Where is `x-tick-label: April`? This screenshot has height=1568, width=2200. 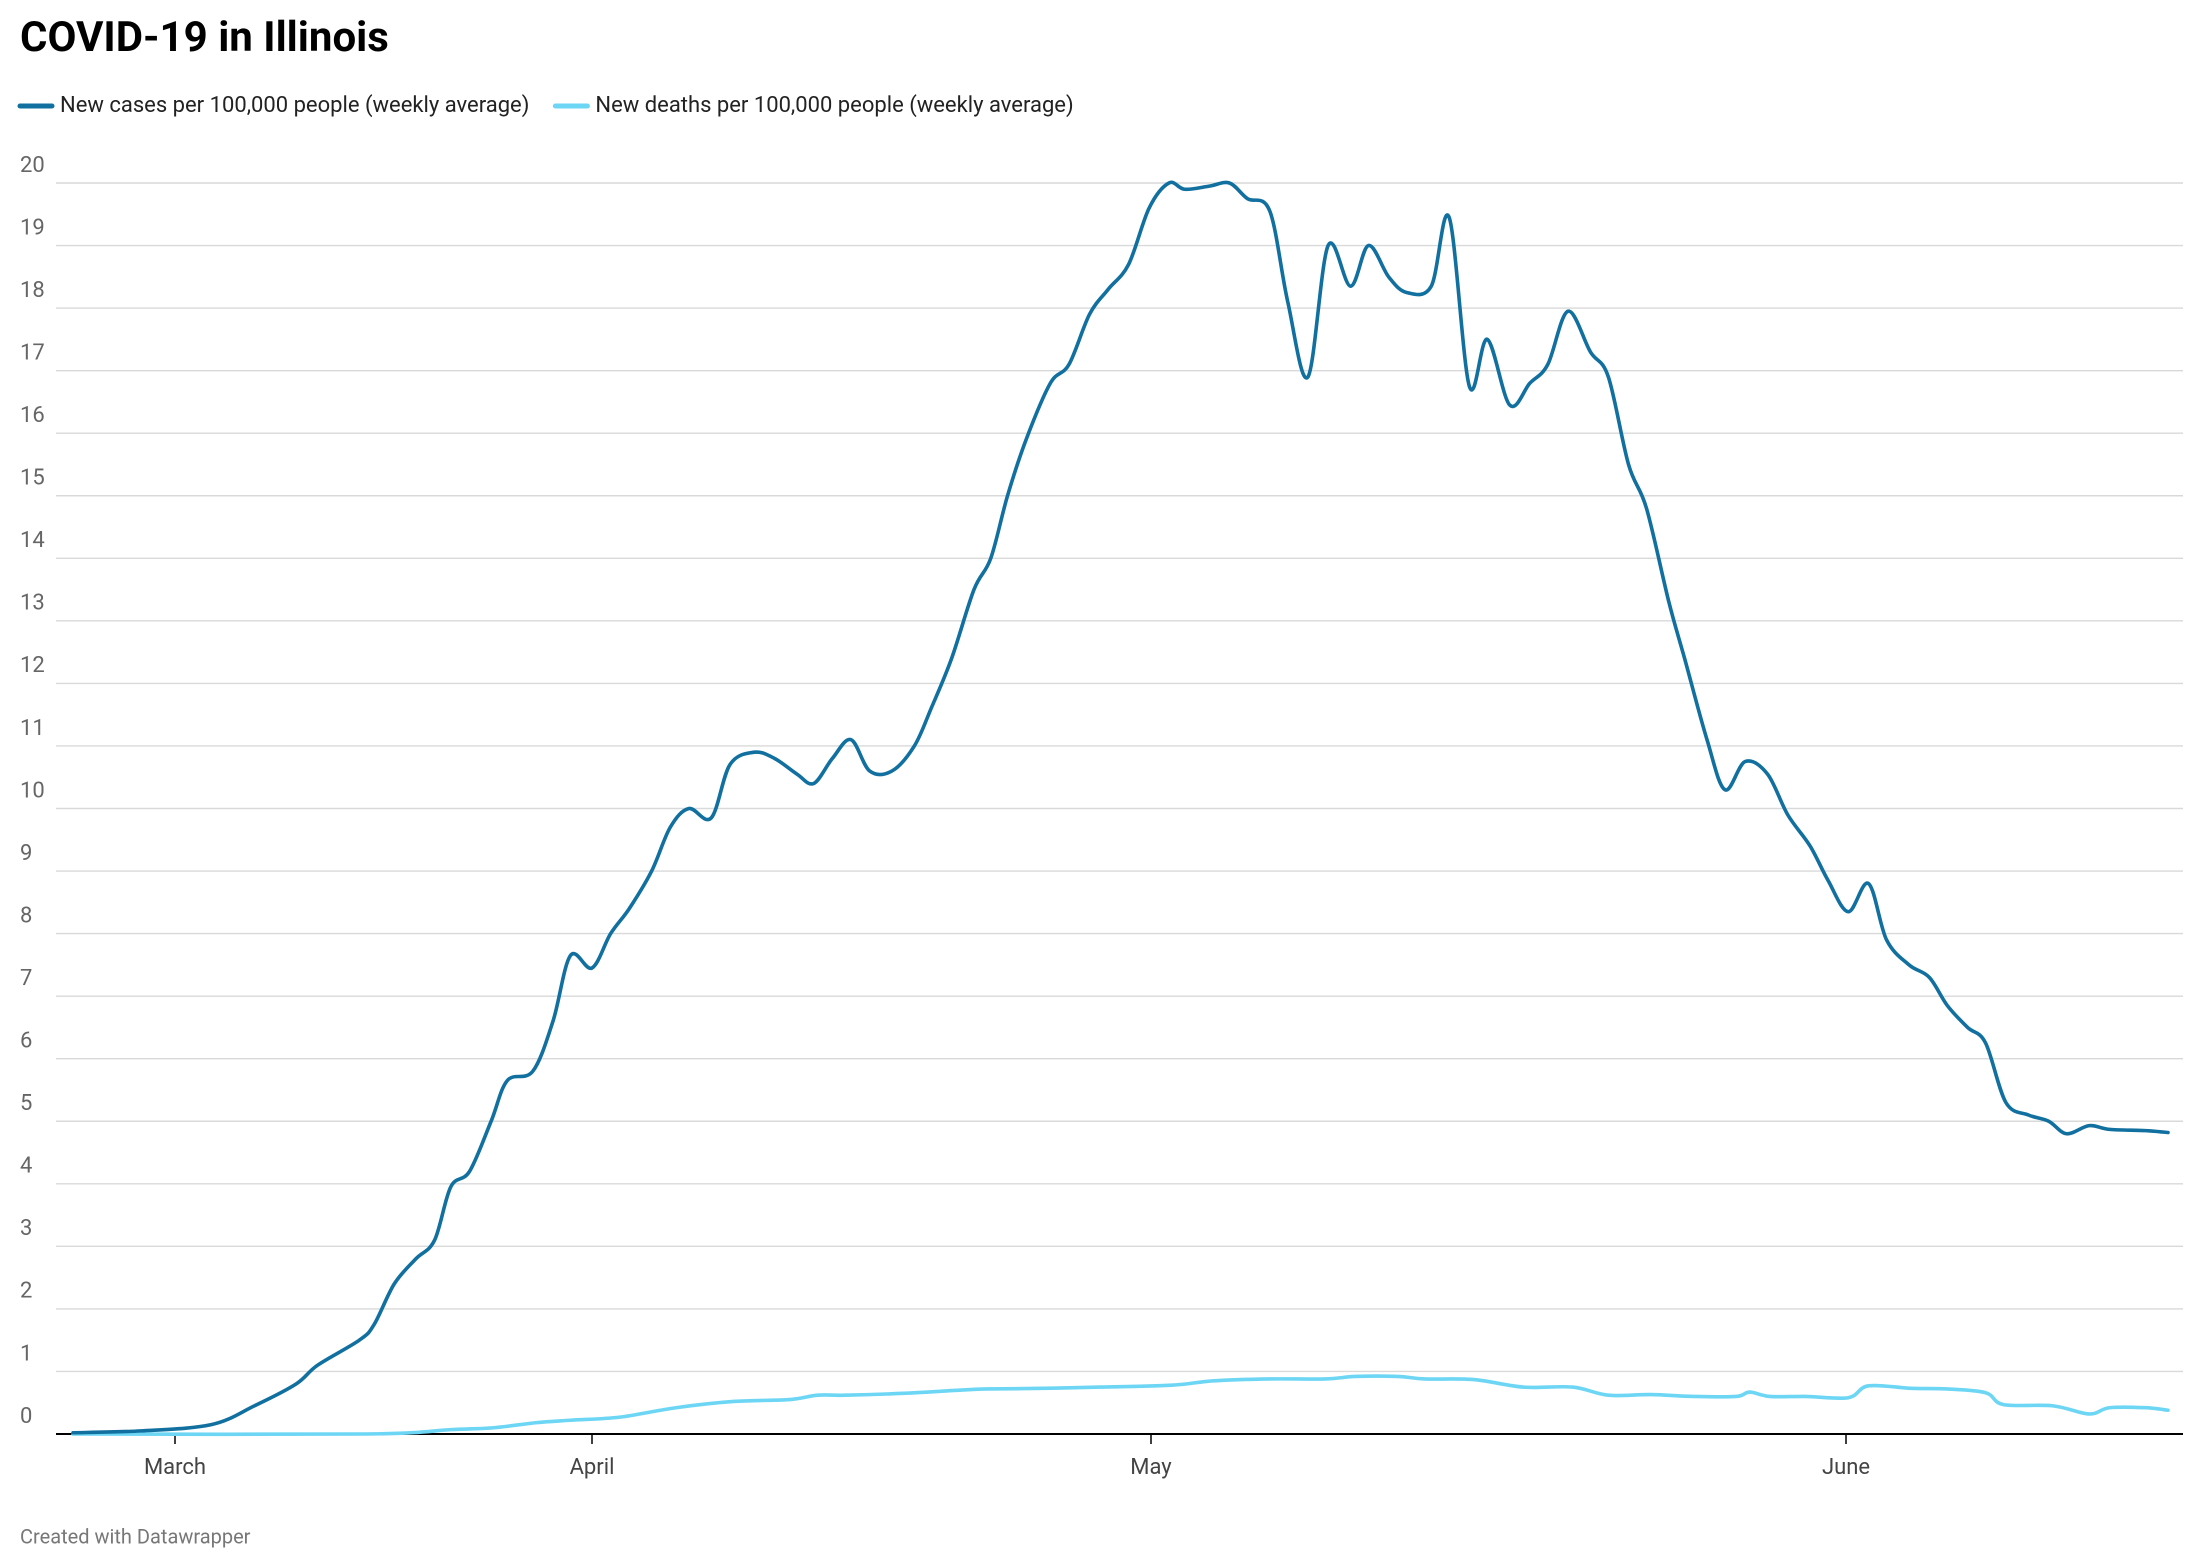 x-tick-label: April is located at coordinates (592, 1467).